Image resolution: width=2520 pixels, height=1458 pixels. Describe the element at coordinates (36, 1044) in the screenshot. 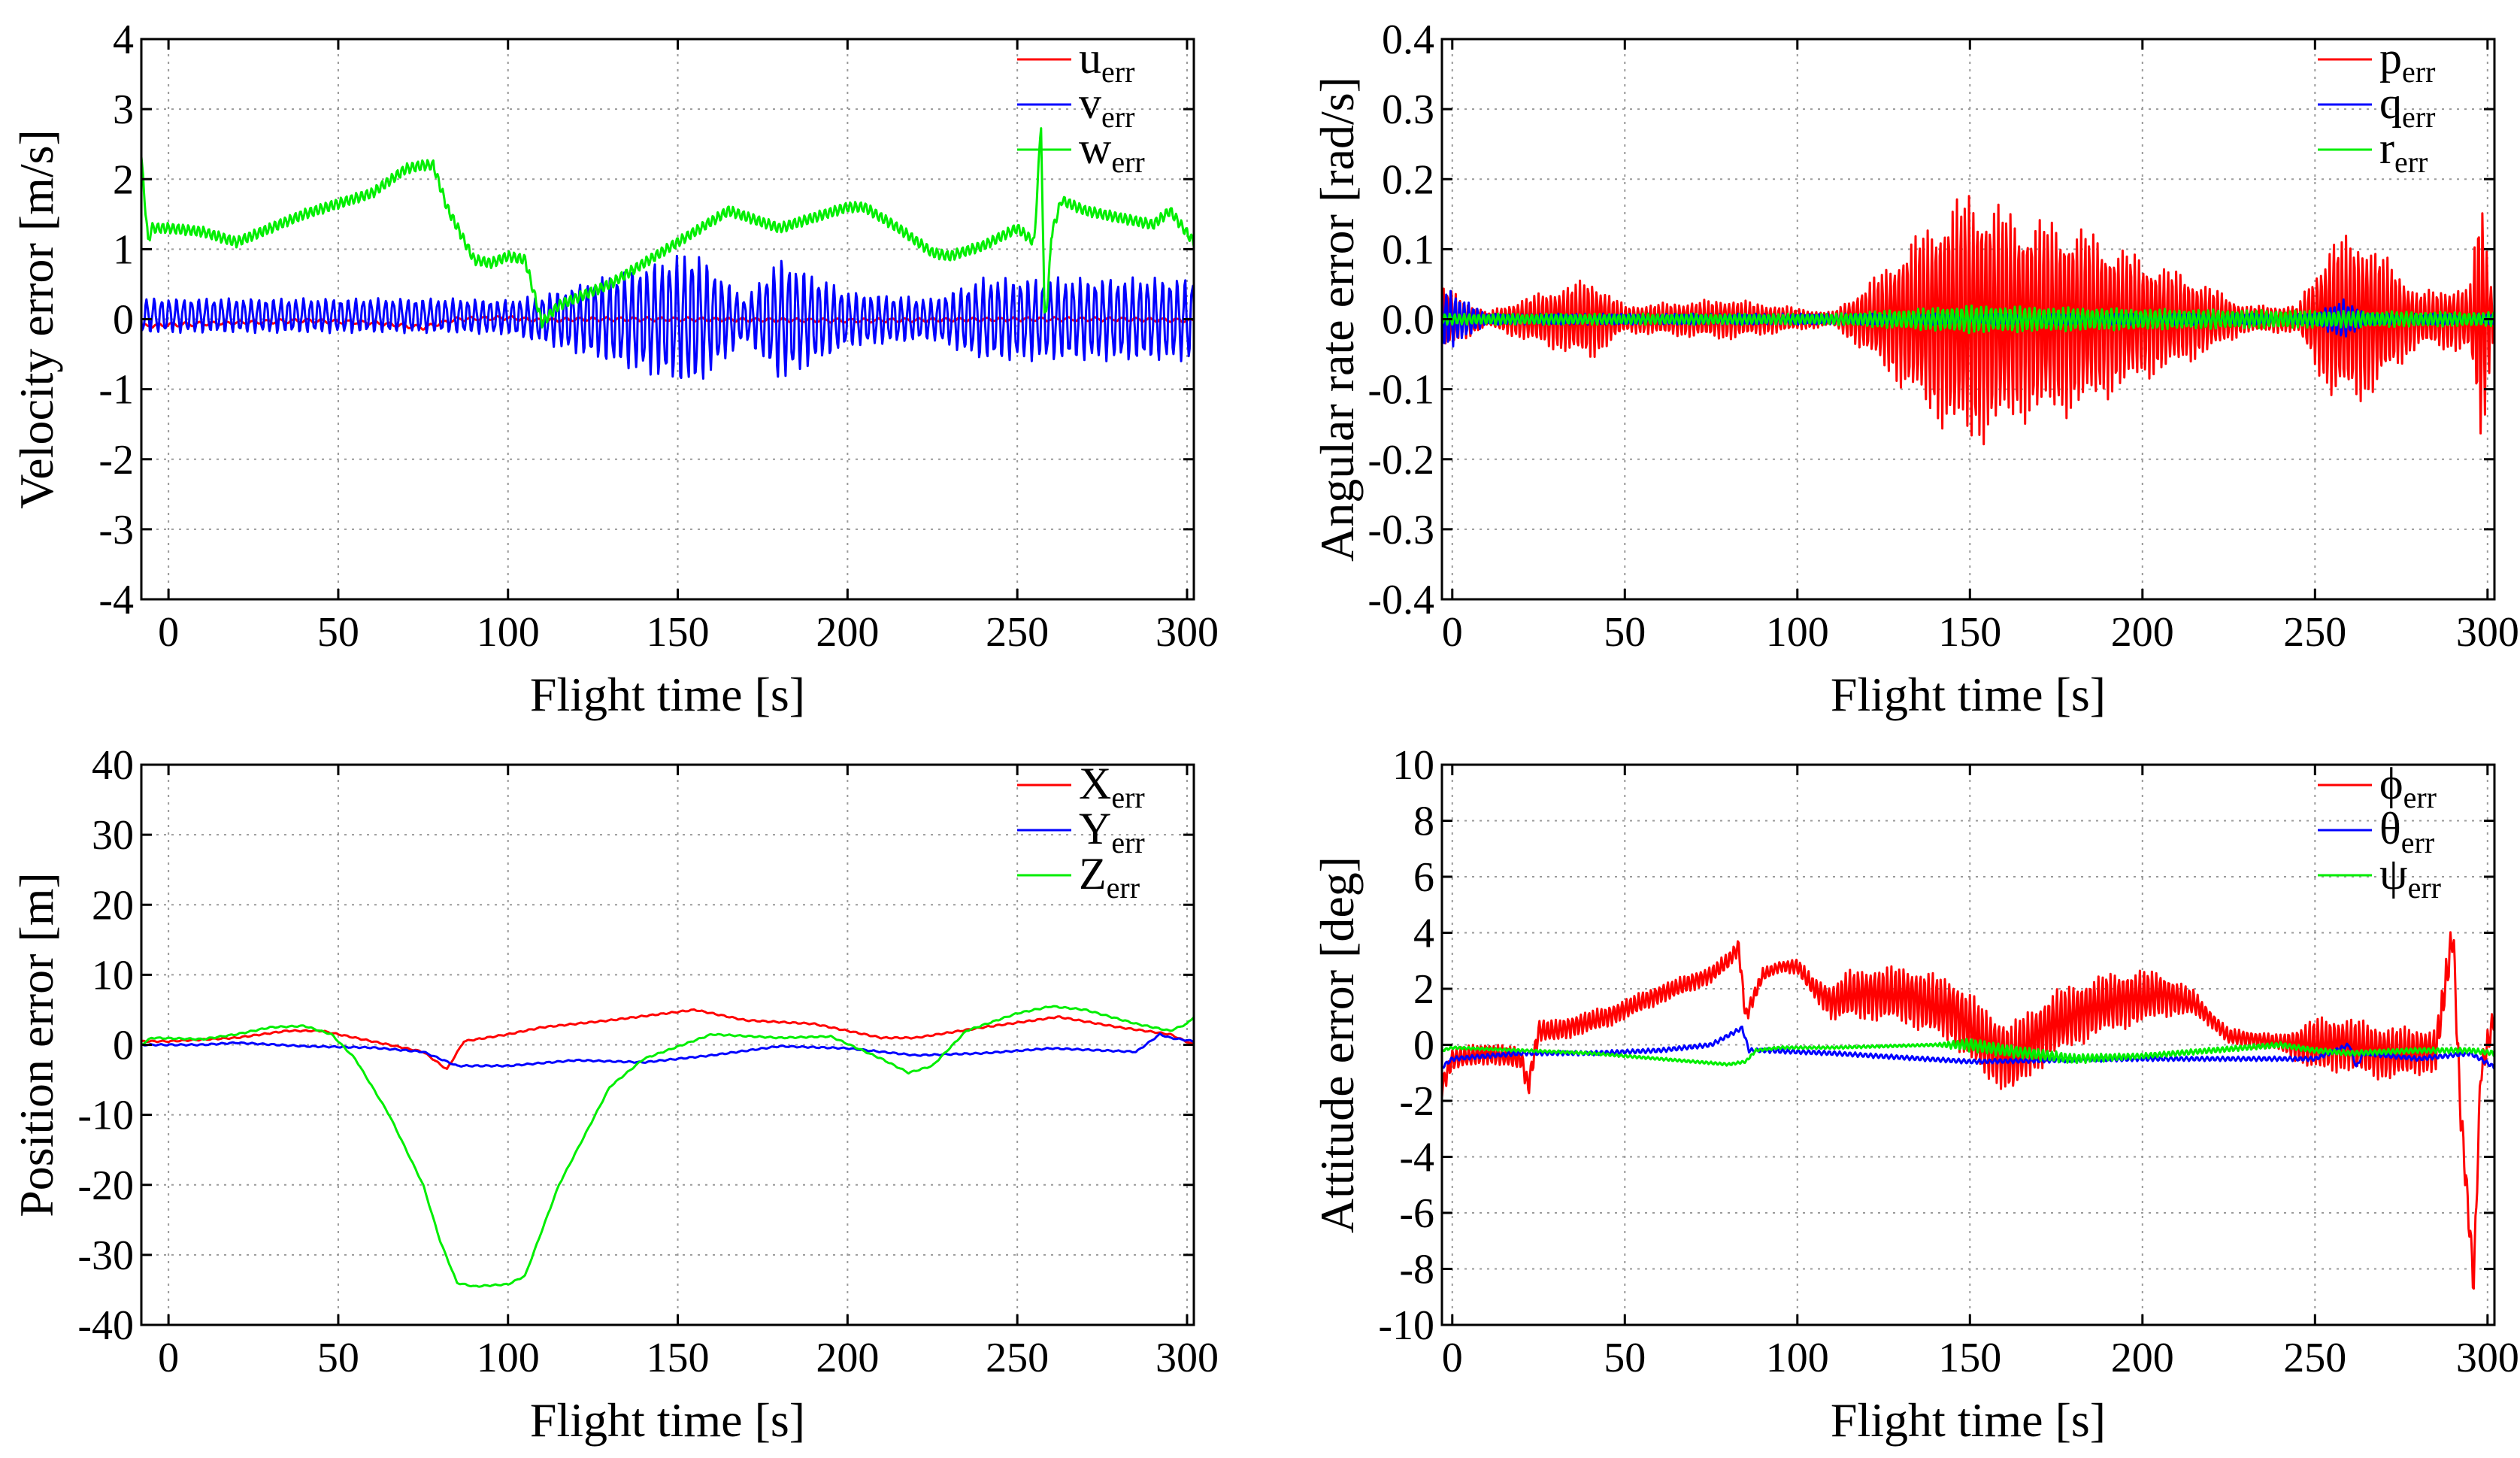

I see `y-axis-label: Position error [m]` at that location.